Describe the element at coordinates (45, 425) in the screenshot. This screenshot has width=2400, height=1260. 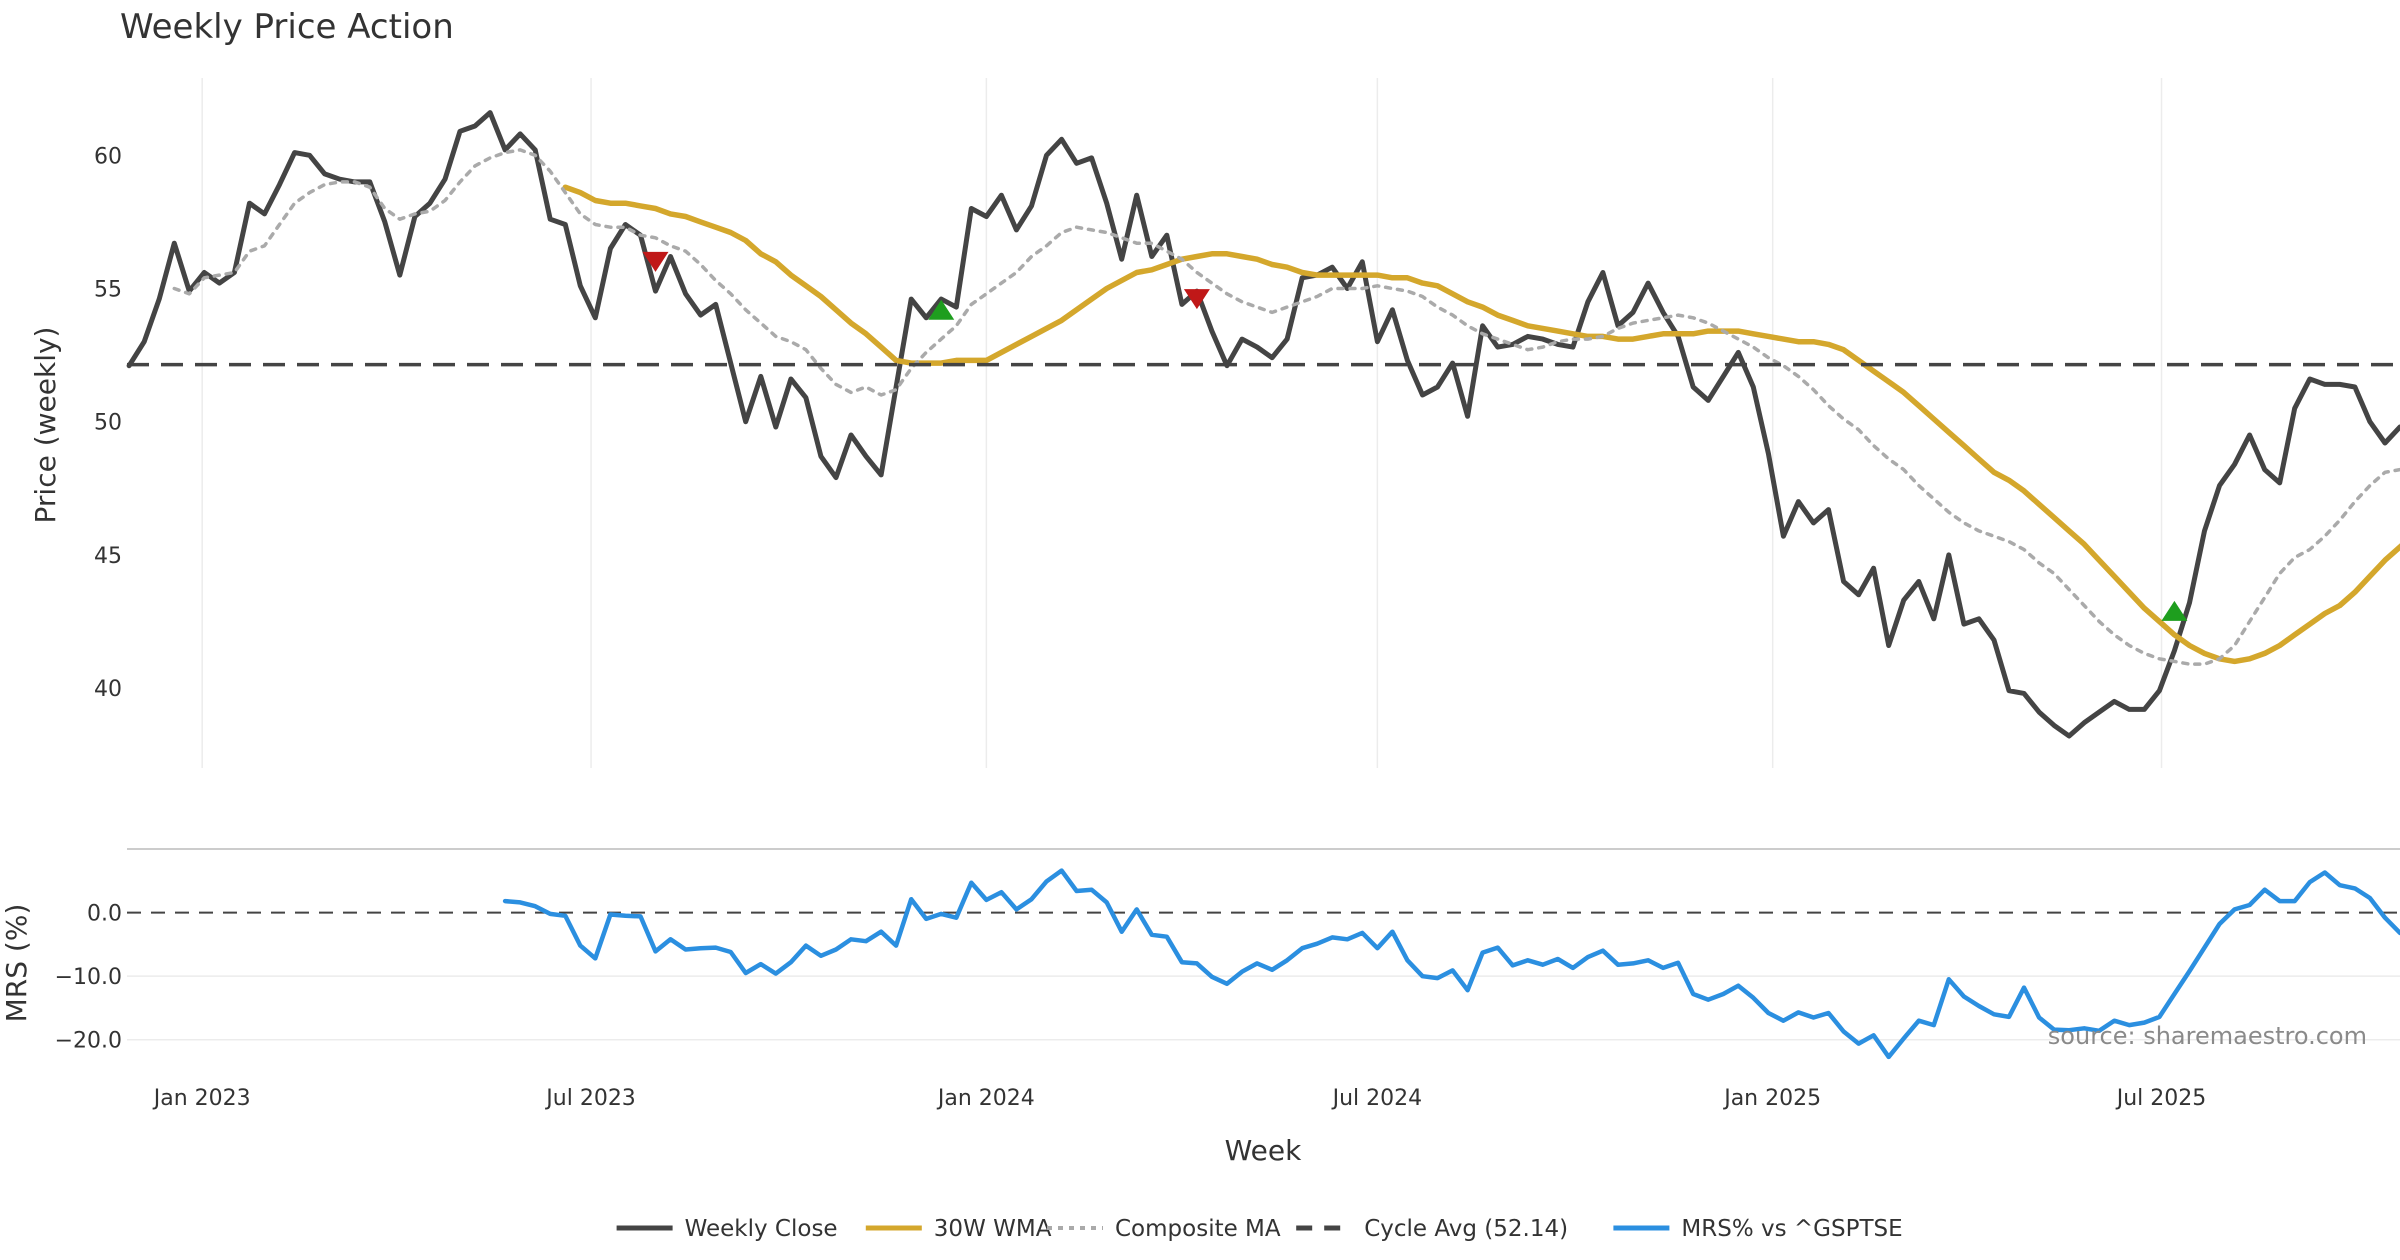
I see `price-y-axis-title: Price (weekly)` at that location.